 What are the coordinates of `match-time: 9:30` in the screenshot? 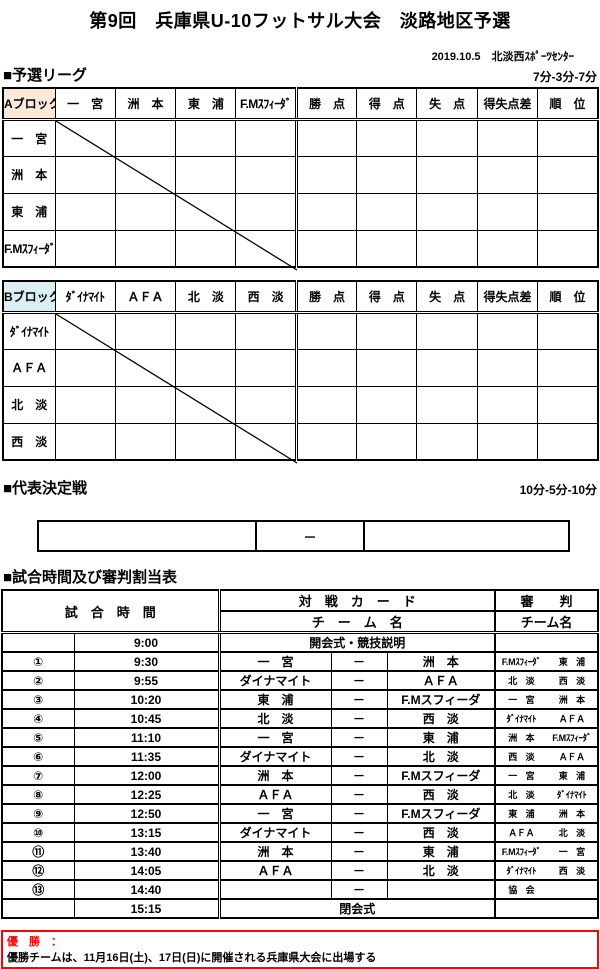 It's located at (146, 661).